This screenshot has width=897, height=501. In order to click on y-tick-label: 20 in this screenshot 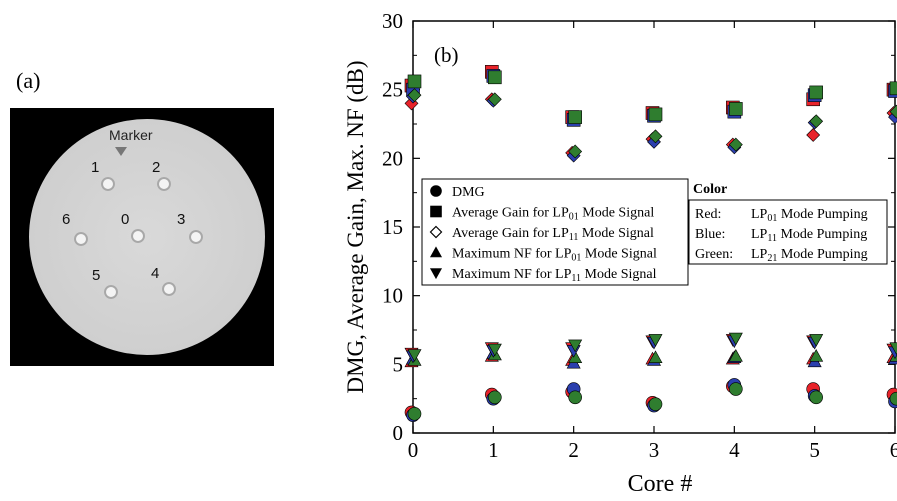, I will do `click(392, 158)`.